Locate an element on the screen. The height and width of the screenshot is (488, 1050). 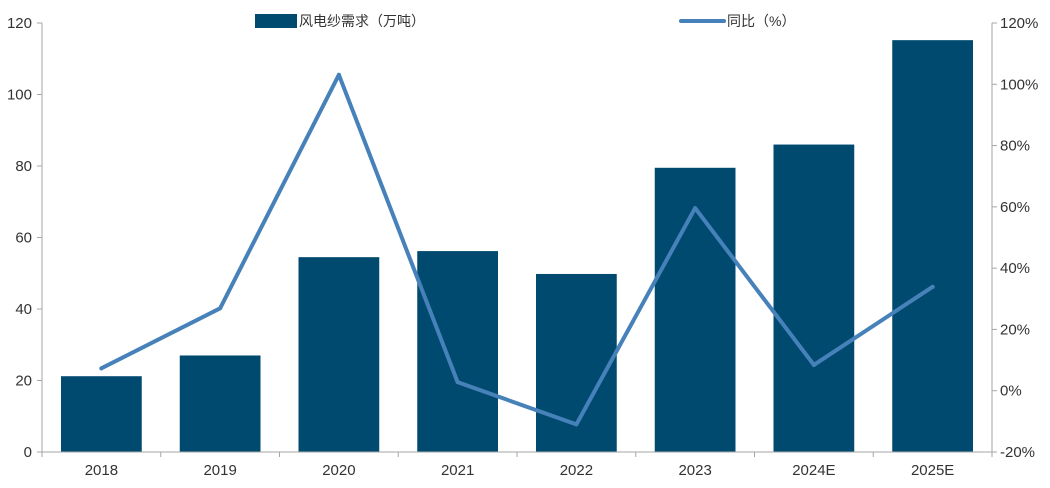
yoy-point-2019 is located at coordinates (220, 308).